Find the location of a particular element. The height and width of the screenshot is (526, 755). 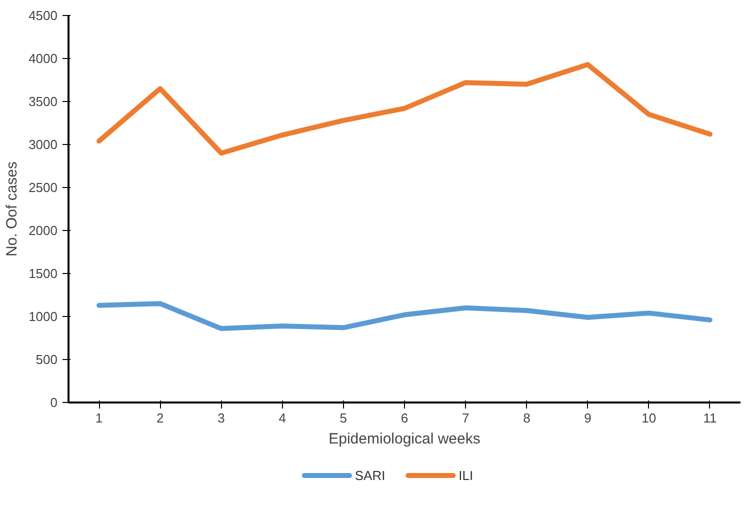

x-tick-label: 6 is located at coordinates (404, 418).